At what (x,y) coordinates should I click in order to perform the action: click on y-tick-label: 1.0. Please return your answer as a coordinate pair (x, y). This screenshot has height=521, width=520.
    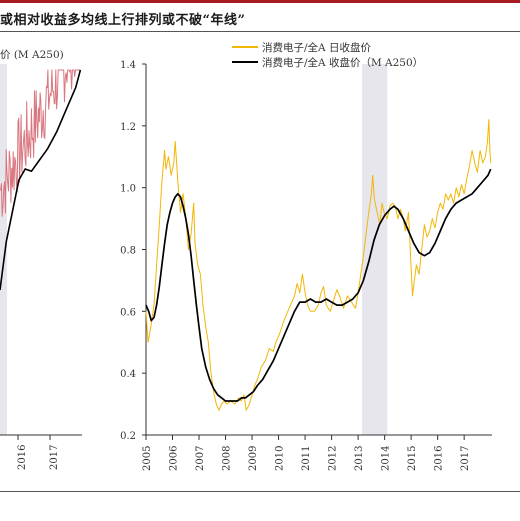
    Looking at the image, I should click on (128, 189).